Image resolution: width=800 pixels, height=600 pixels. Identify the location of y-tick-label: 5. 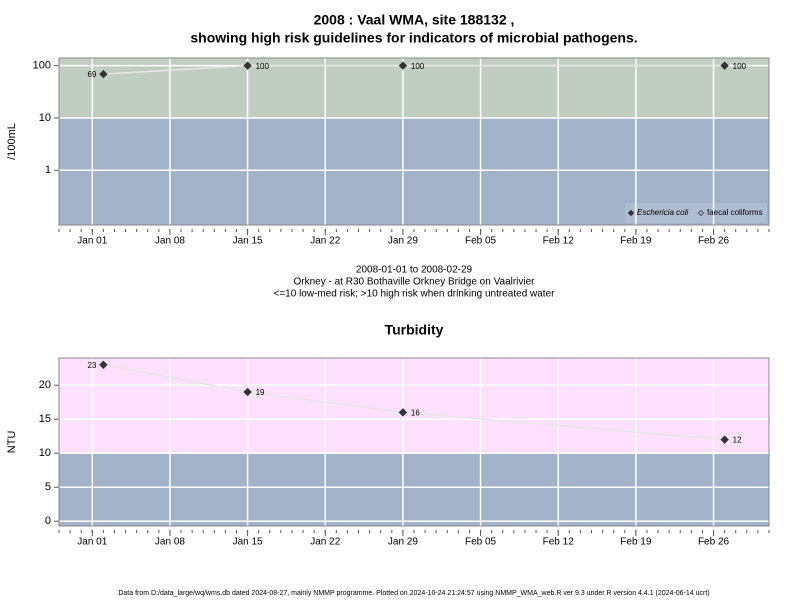
(48, 487).